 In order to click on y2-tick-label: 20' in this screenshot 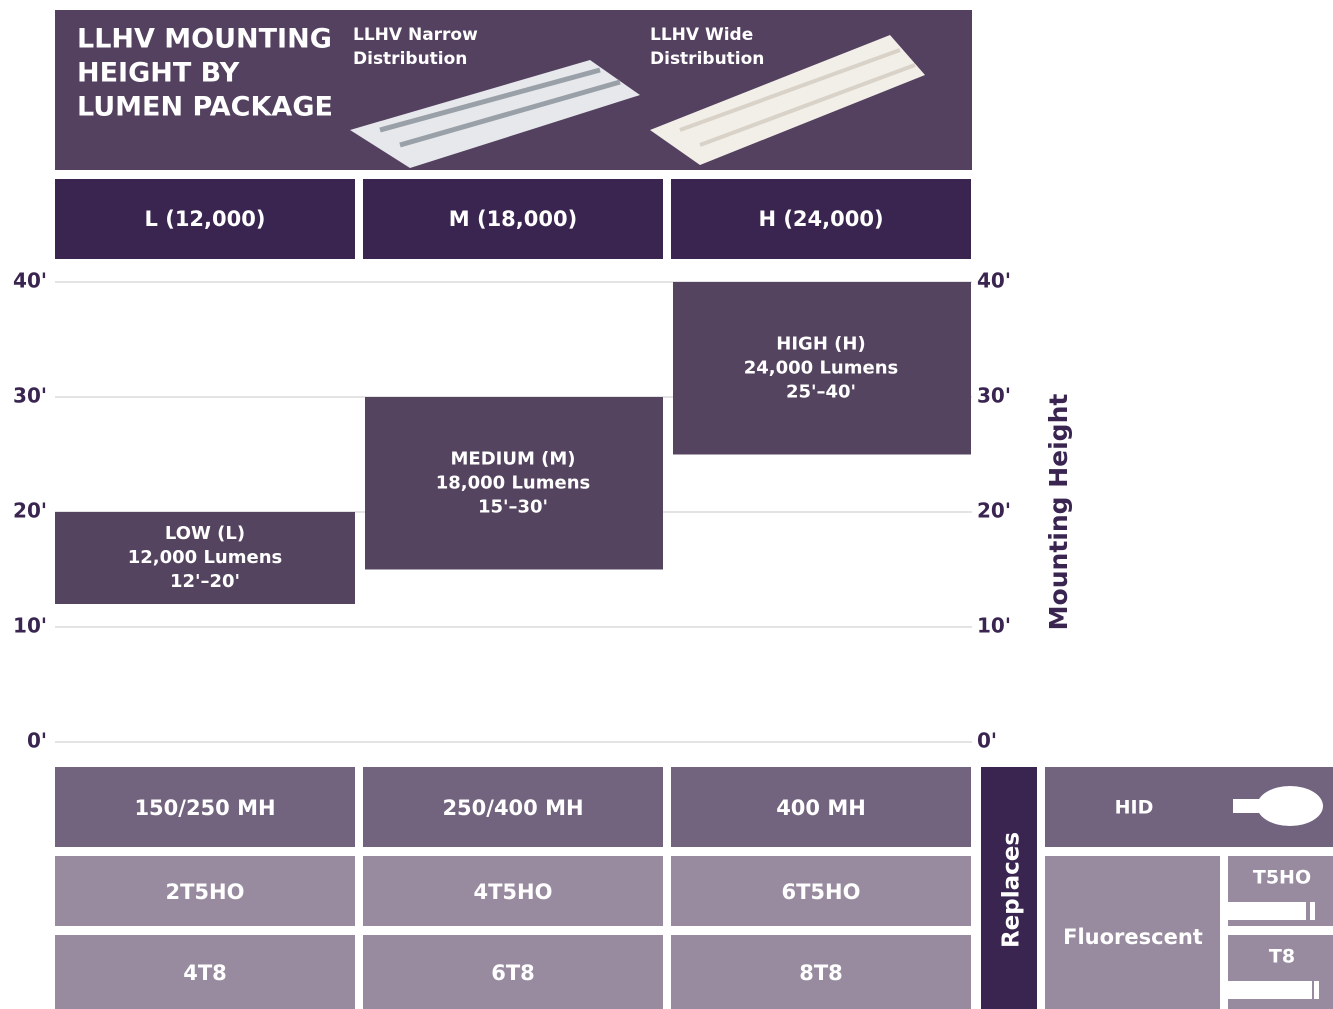, I will do `click(994, 511)`.